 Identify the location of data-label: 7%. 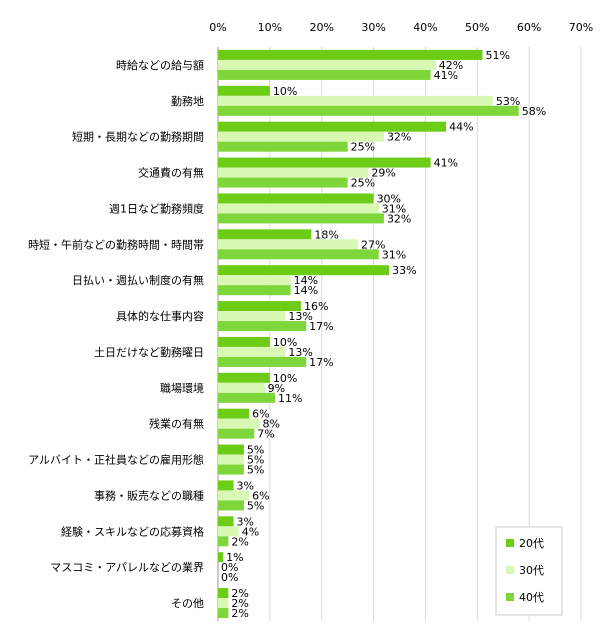
(265, 434).